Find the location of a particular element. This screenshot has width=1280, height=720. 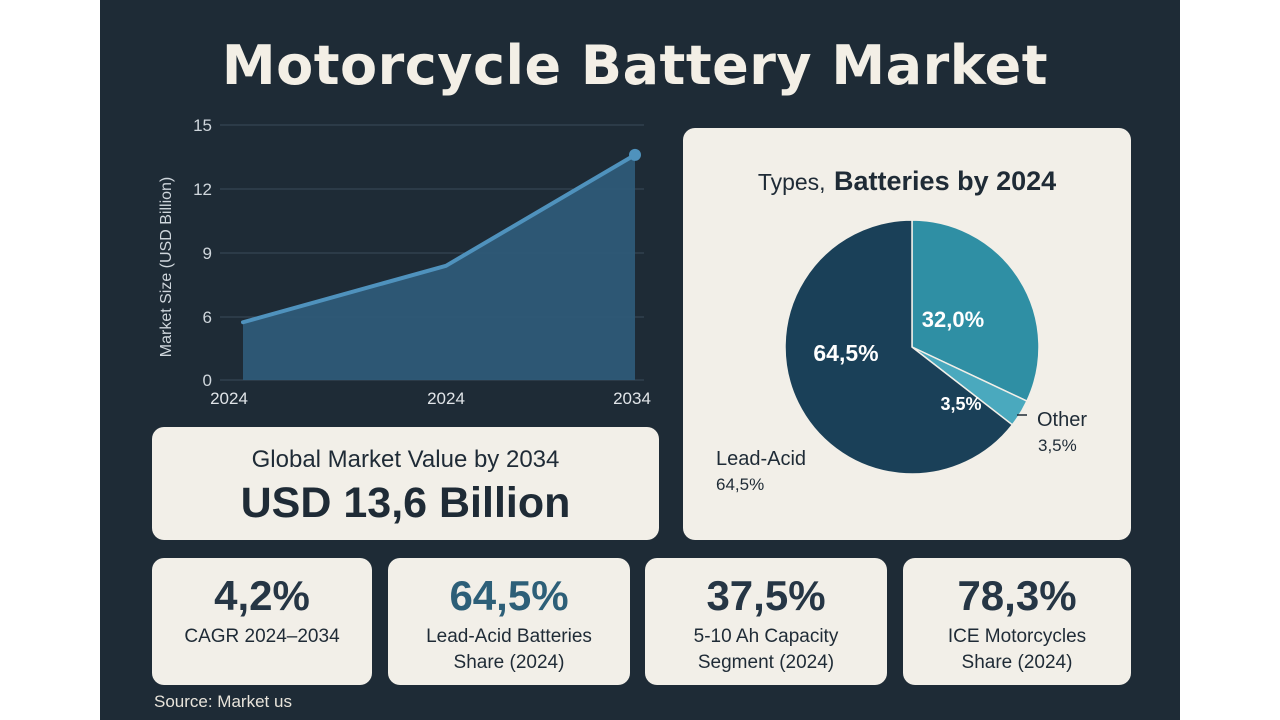

stat-label: Lead-Acid Batteries Share (2024) is located at coordinates (509, 649).